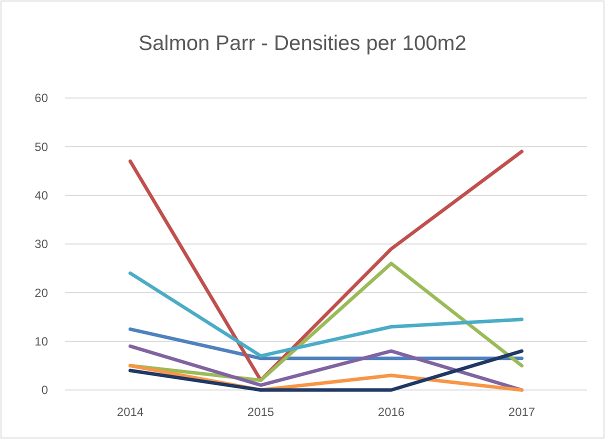 This screenshot has width=605, height=439. What do you see at coordinates (41, 244) in the screenshot?
I see `y-tick-label: 30` at bounding box center [41, 244].